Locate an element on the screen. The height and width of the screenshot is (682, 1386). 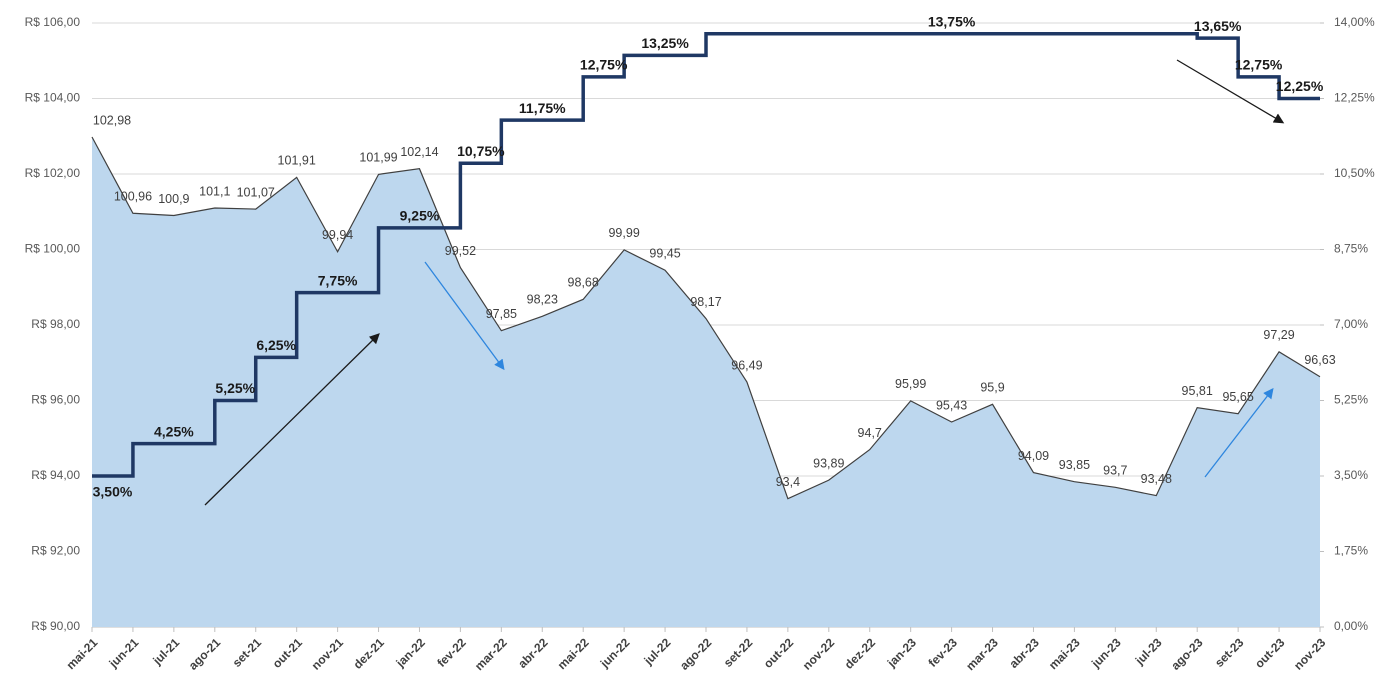
x-tick-label: set-21 is located at coordinates (247, 652).